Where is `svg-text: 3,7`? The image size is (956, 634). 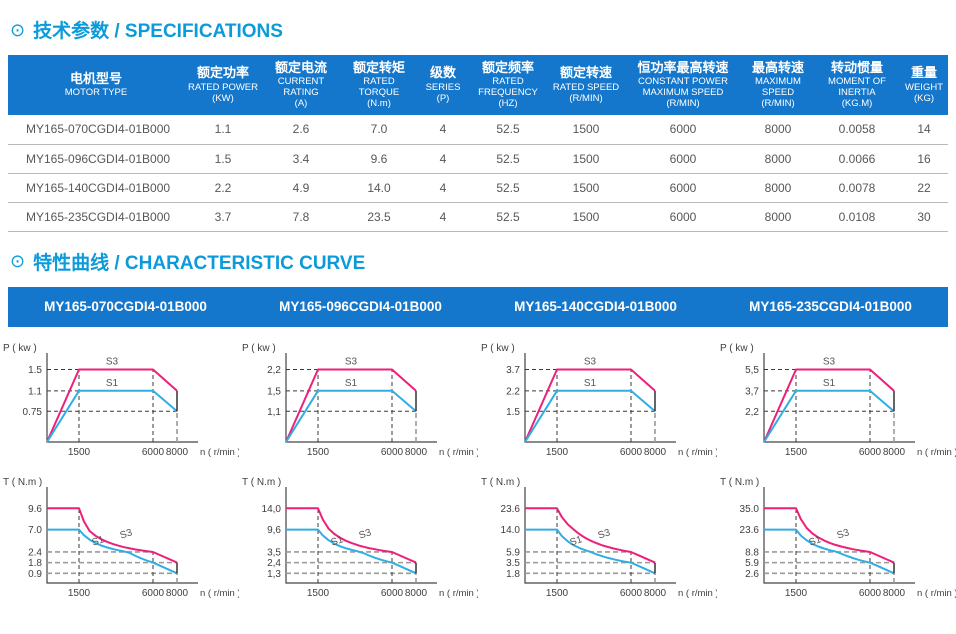
svg-text: 3,7 is located at coordinates (752, 391).